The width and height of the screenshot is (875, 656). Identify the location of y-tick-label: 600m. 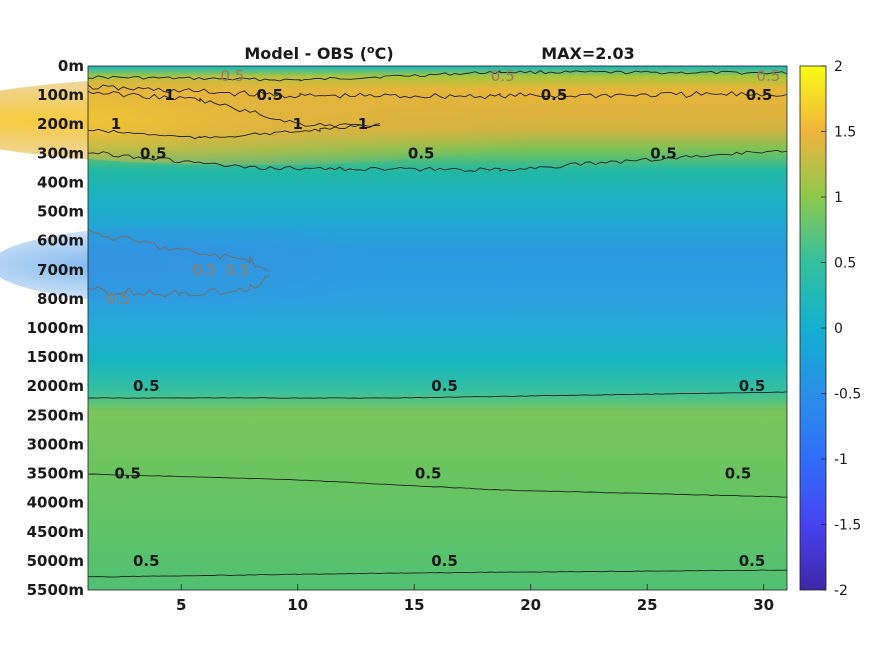
(60, 241).